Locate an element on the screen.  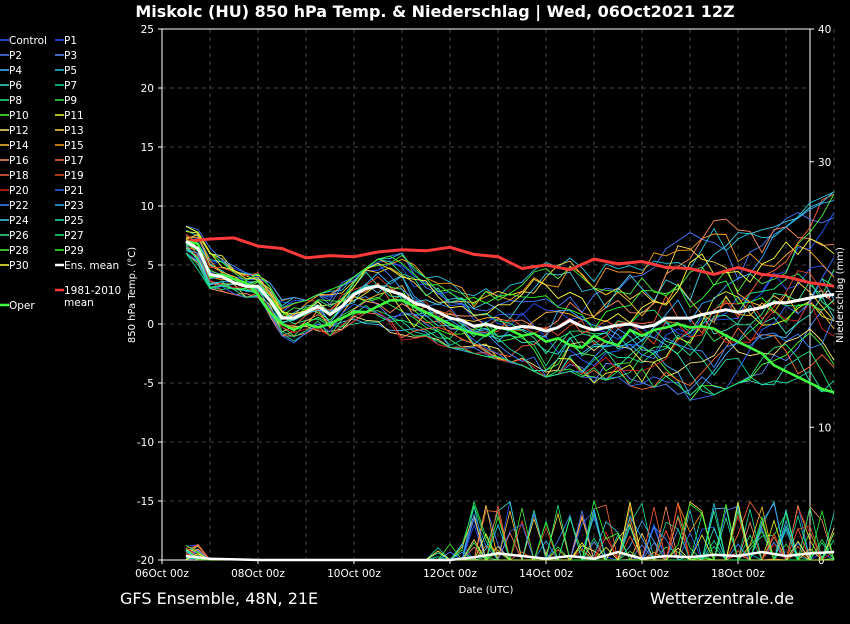
member-line-p30 is located at coordinates (510, 274).